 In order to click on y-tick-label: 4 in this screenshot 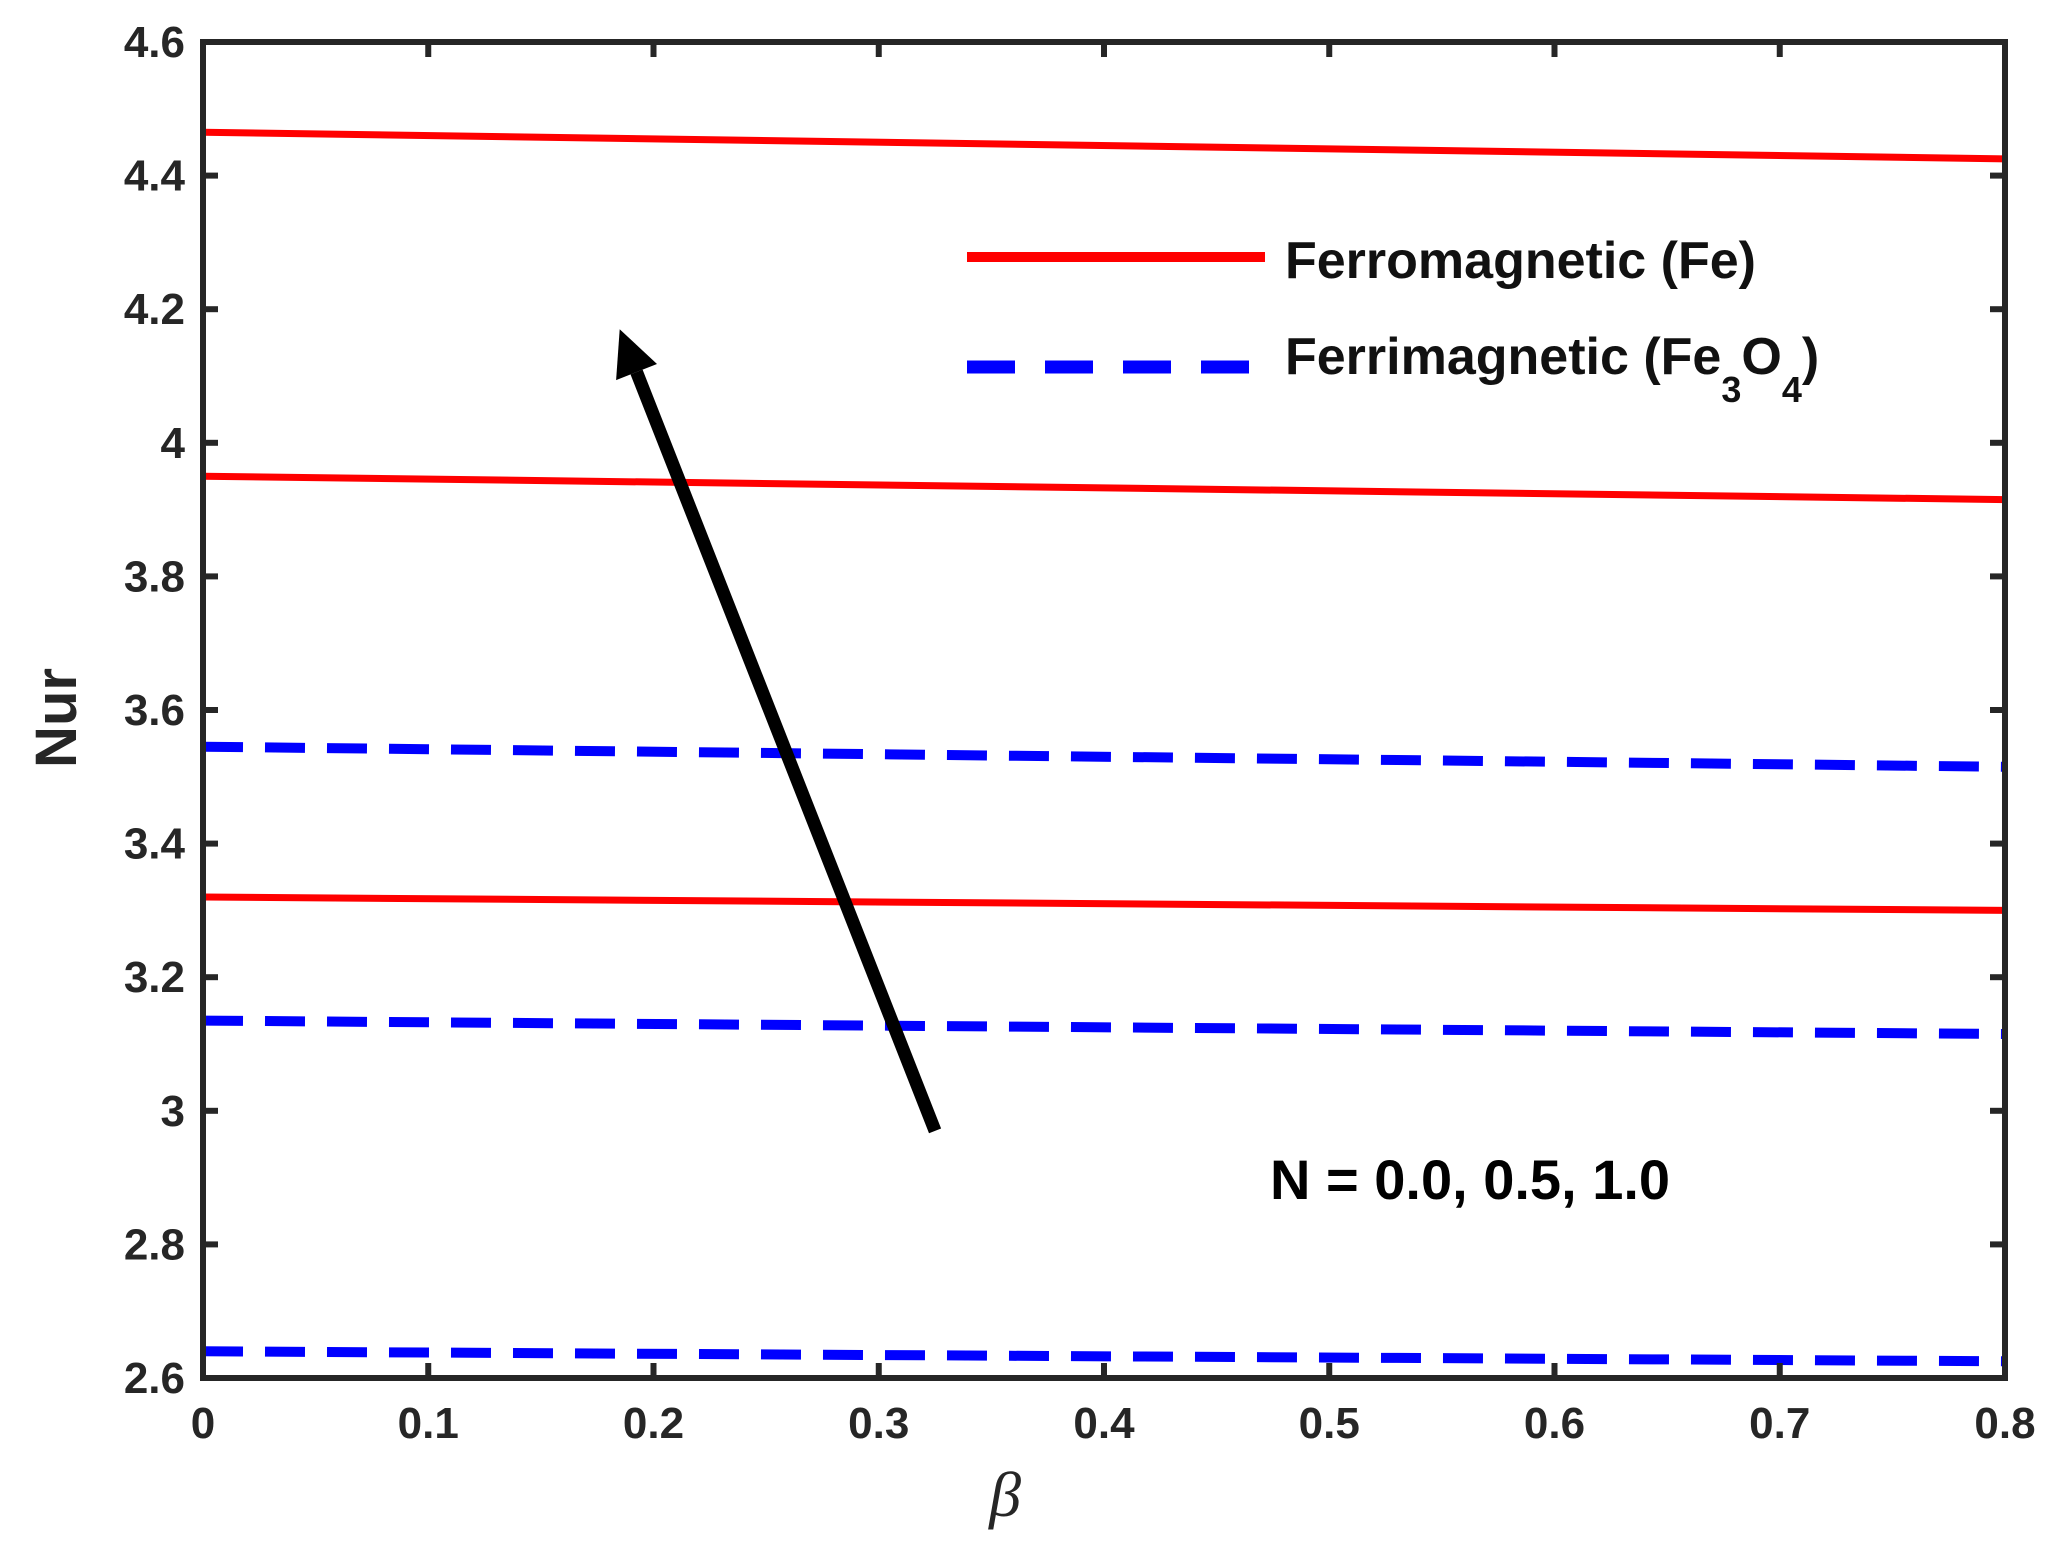, I will do `click(173, 443)`.